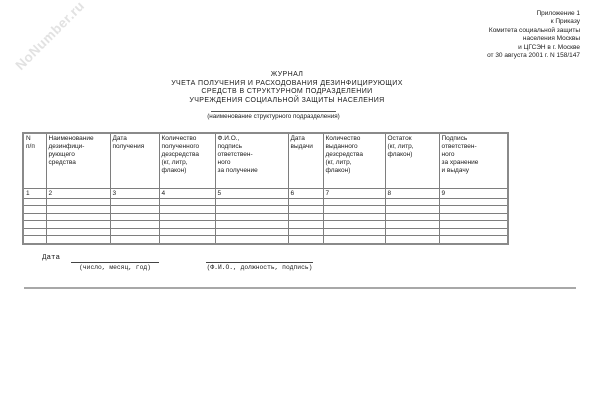  Describe the element at coordinates (565, 22) in the screenshot. I see `approval-line: к Приказу` at that location.